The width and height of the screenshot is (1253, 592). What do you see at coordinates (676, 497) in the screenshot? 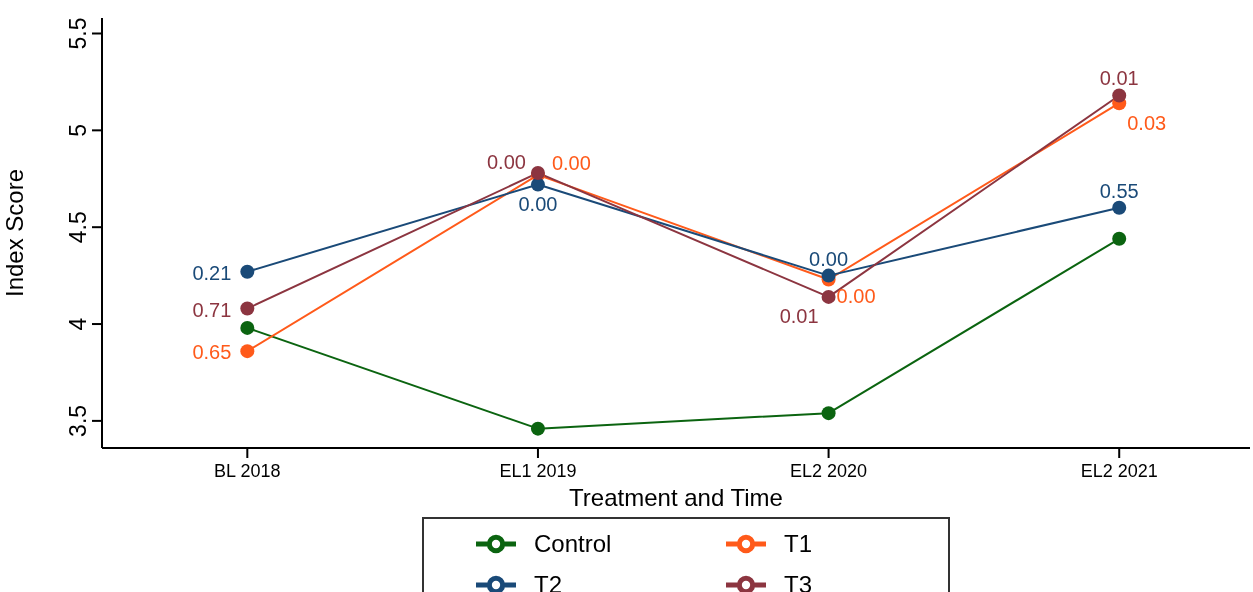
I see `x-axis-title: Treatment and Time` at bounding box center [676, 497].